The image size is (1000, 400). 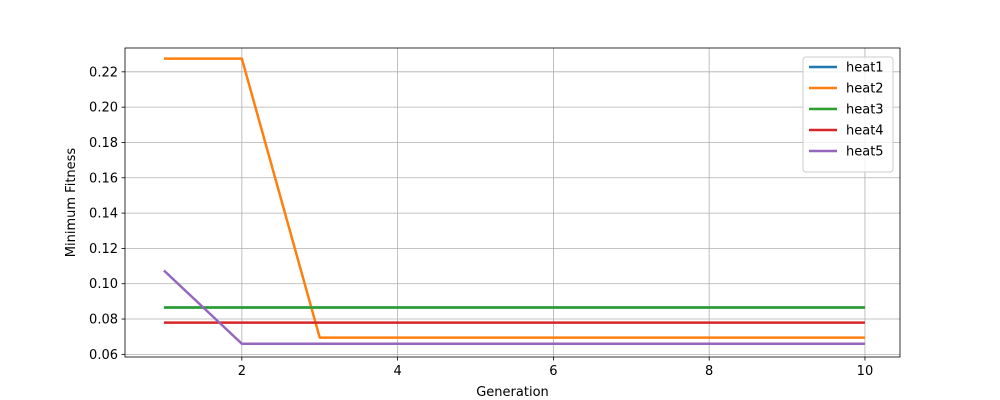 I want to click on legend-box, so click(x=848, y=114).